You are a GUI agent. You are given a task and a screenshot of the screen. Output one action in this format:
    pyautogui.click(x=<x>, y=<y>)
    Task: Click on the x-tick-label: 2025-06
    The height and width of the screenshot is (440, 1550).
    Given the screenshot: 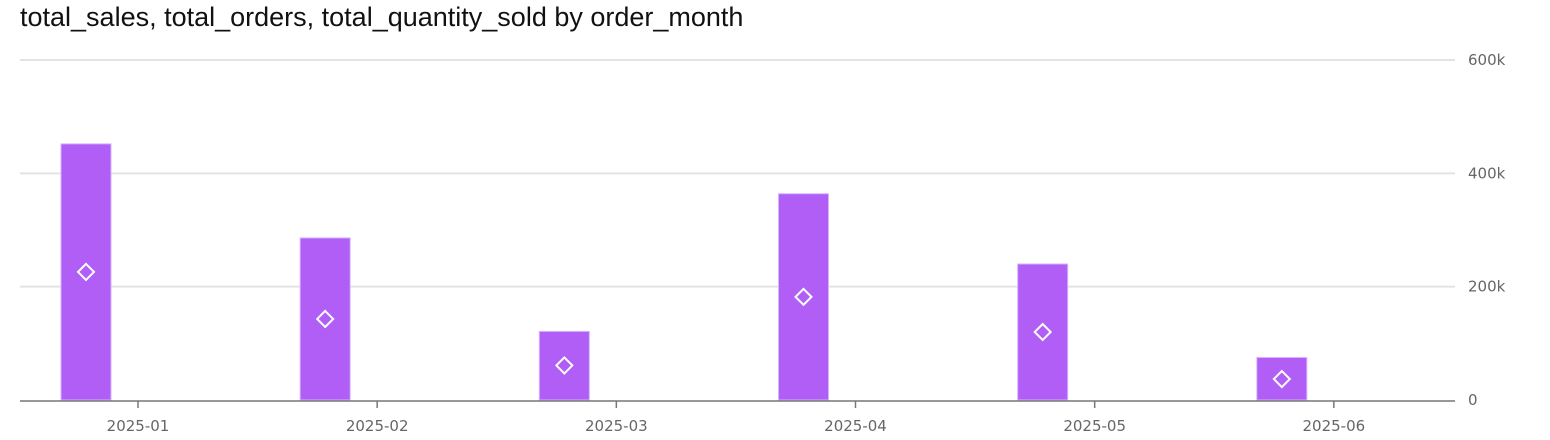 What is the action you would take?
    pyautogui.click(x=1333, y=426)
    